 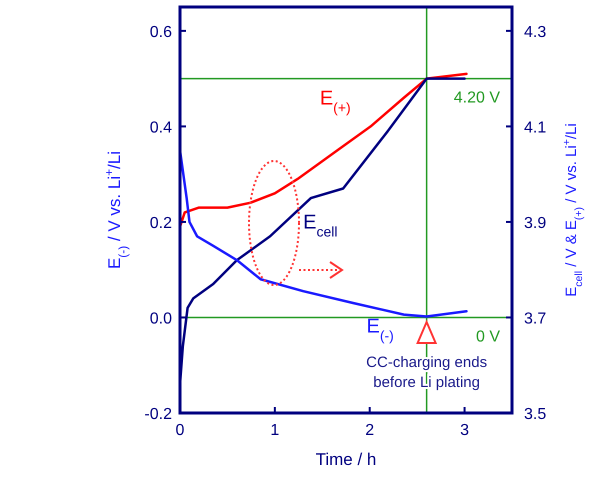 What do you see at coordinates (477, 98) in the screenshot?
I see `ref-line-label: 4.20 V` at bounding box center [477, 98].